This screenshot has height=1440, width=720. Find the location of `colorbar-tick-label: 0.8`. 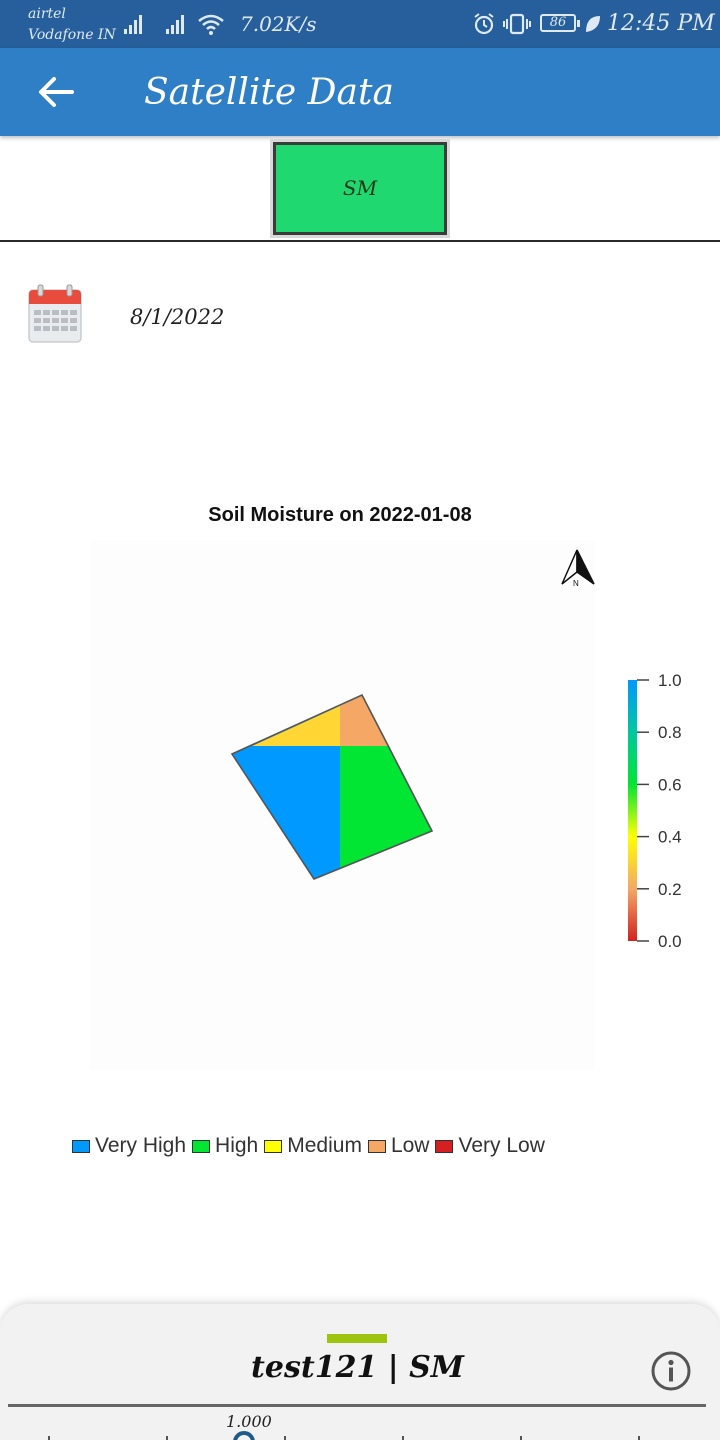

colorbar-tick-label: 0.8 is located at coordinates (670, 732).